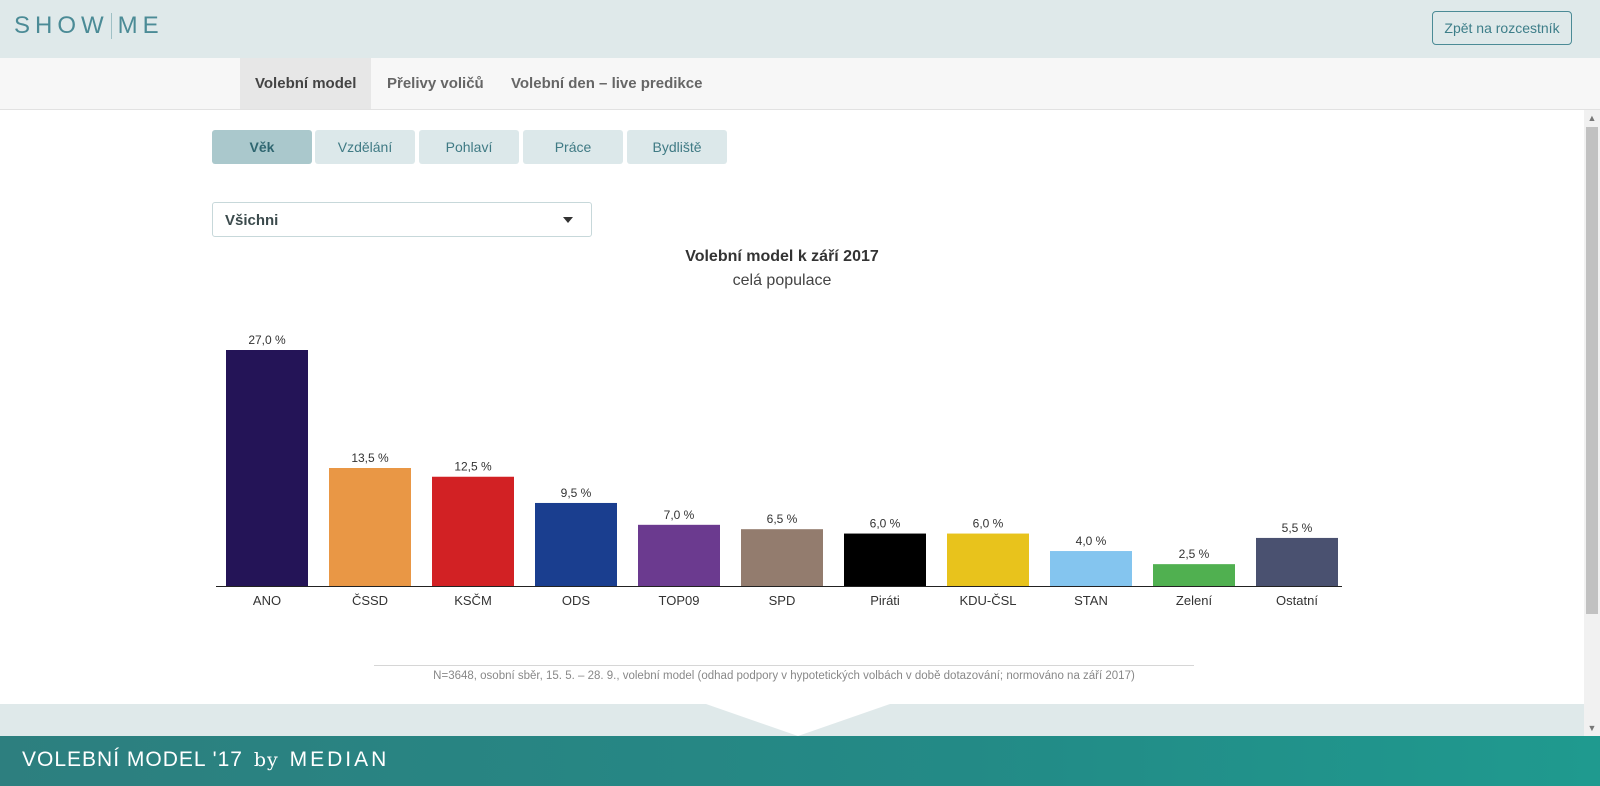  I want to click on category-label: ANO, so click(267, 600).